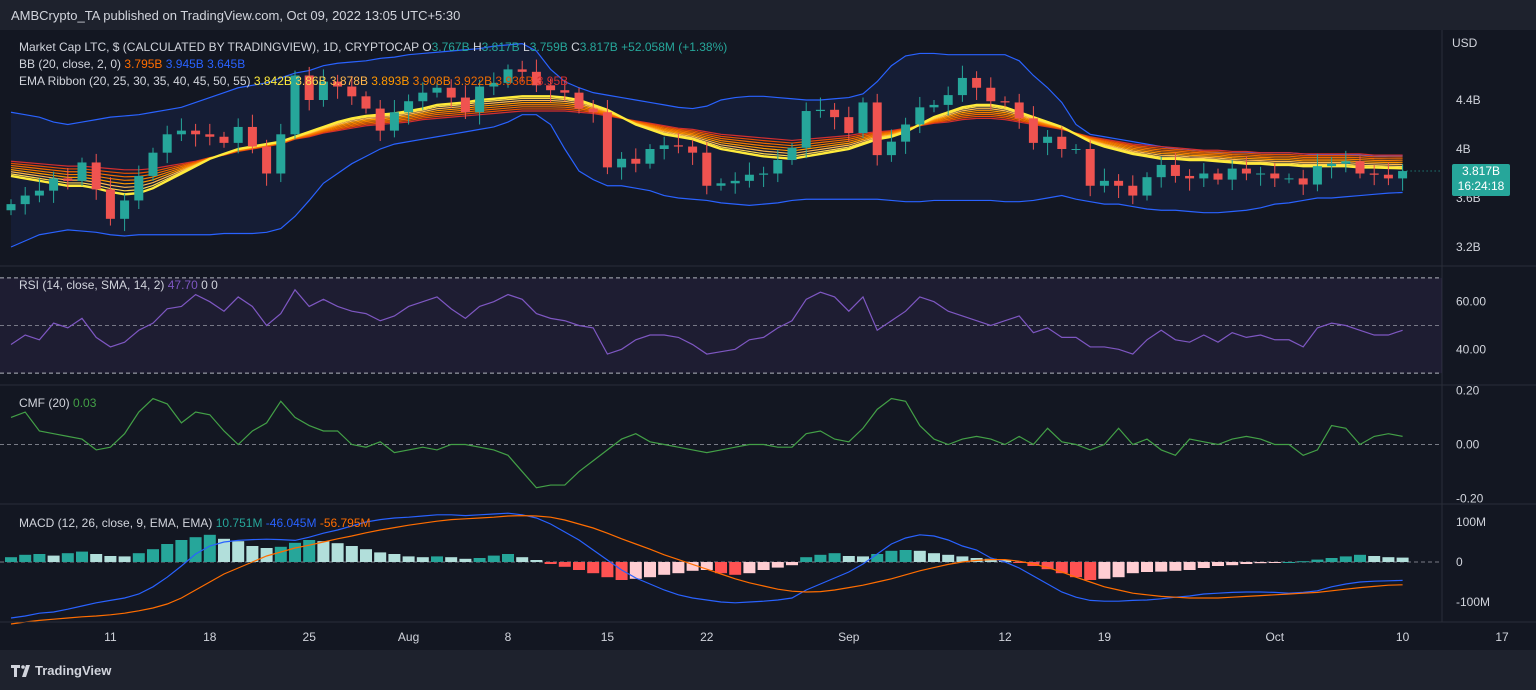  What do you see at coordinates (674, 47) in the screenshot?
I see `change-value: +52.058M (+1.38%)` at bounding box center [674, 47].